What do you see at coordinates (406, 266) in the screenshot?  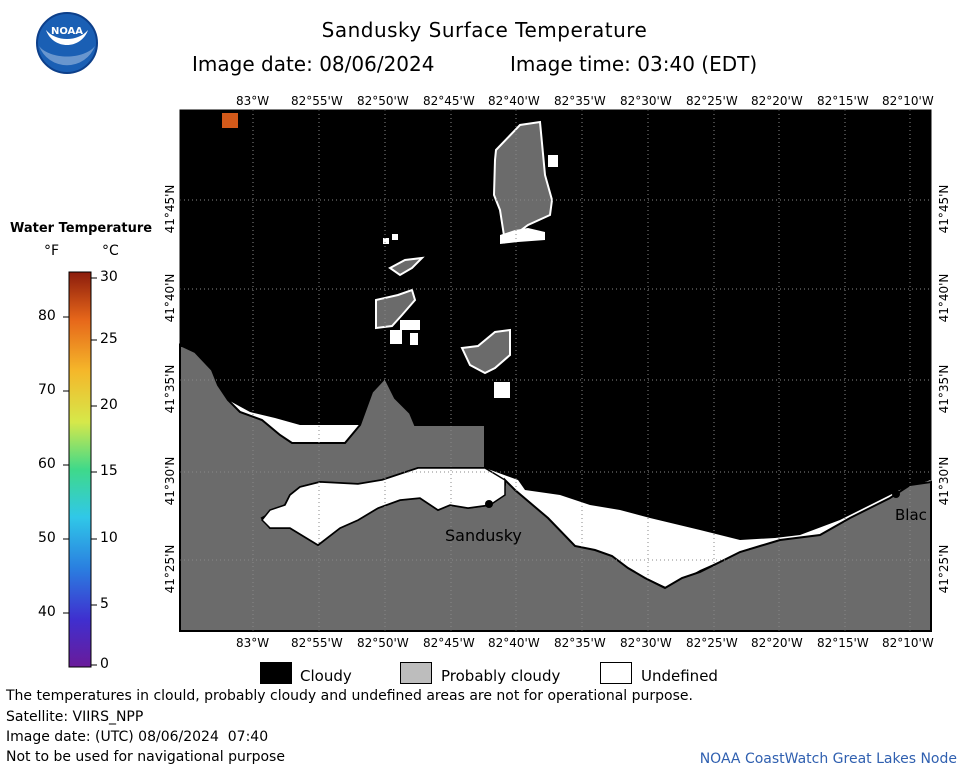 I see `island-small` at bounding box center [406, 266].